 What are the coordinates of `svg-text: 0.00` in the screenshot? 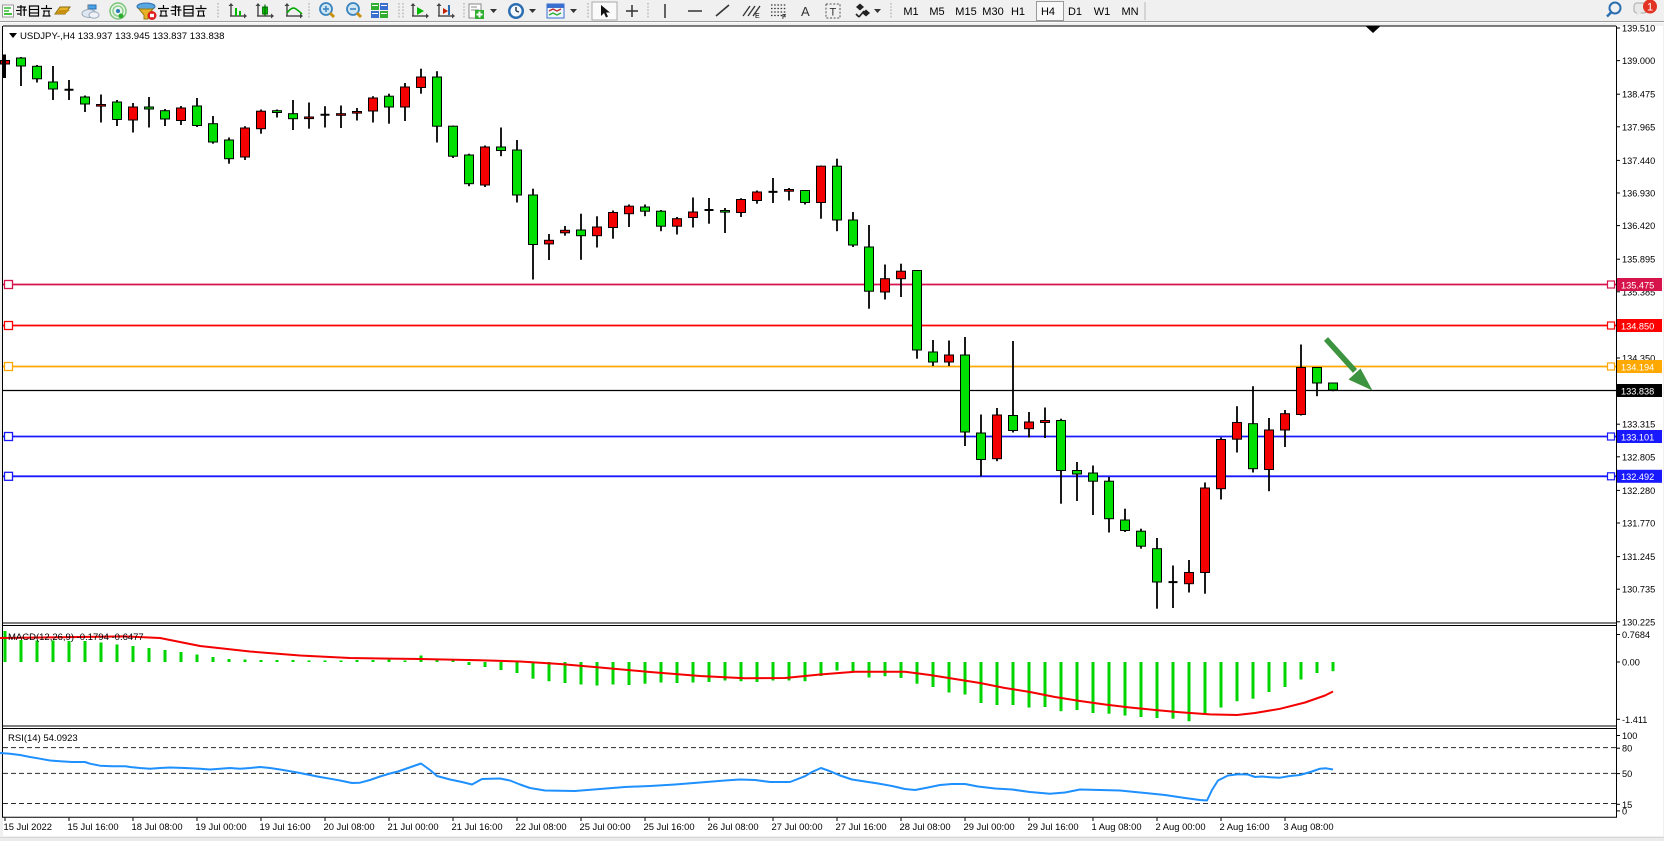 It's located at (1631, 663).